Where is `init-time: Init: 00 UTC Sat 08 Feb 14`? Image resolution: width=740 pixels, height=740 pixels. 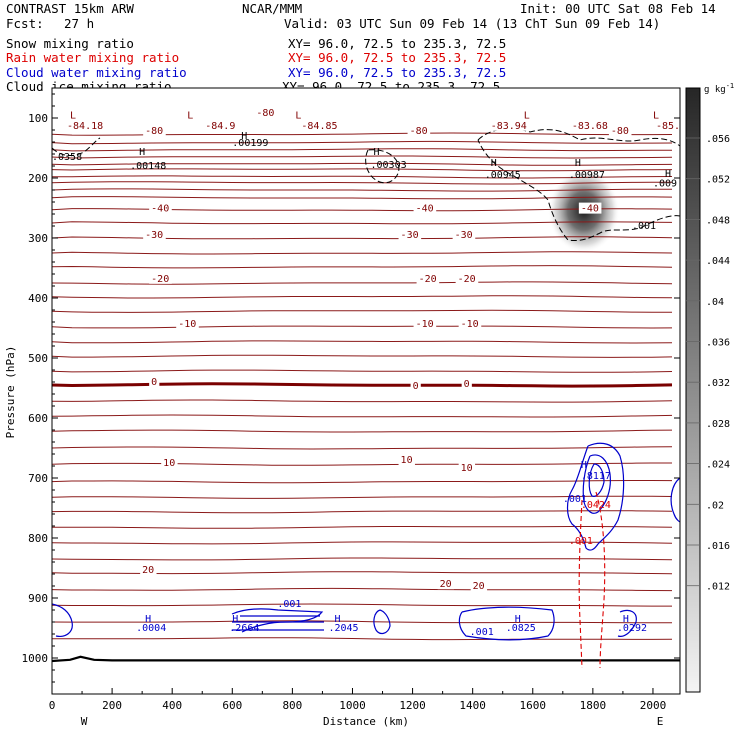 init-time: Init: 00 UTC Sat 08 Feb 14 is located at coordinates (618, 8).